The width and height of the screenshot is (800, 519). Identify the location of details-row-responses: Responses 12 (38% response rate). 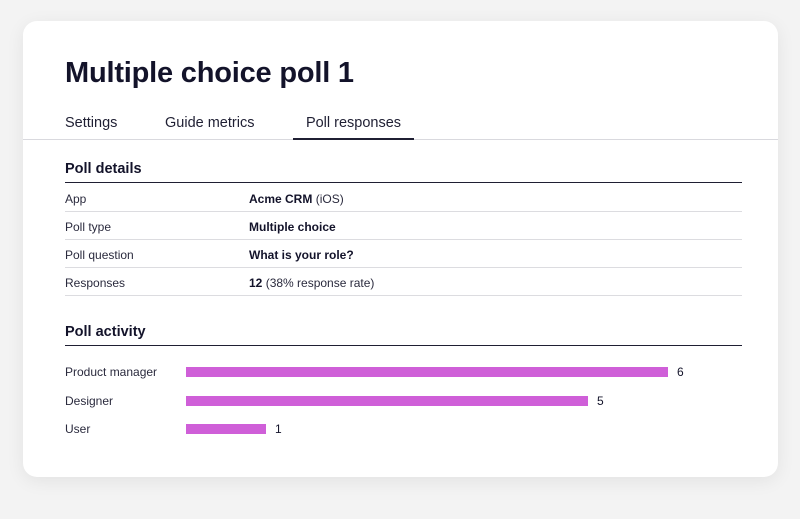
(403, 282).